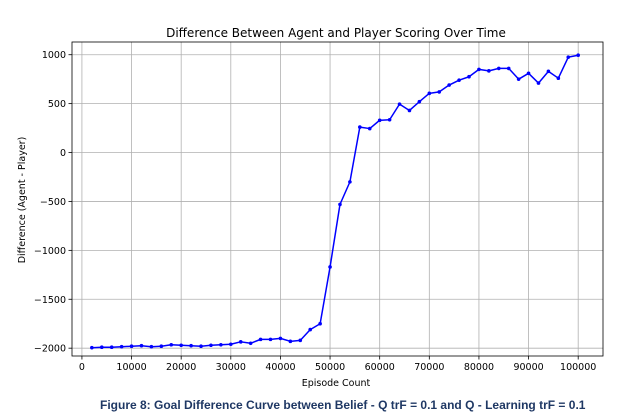  I want to click on x-tick-label: 0, so click(82, 367).